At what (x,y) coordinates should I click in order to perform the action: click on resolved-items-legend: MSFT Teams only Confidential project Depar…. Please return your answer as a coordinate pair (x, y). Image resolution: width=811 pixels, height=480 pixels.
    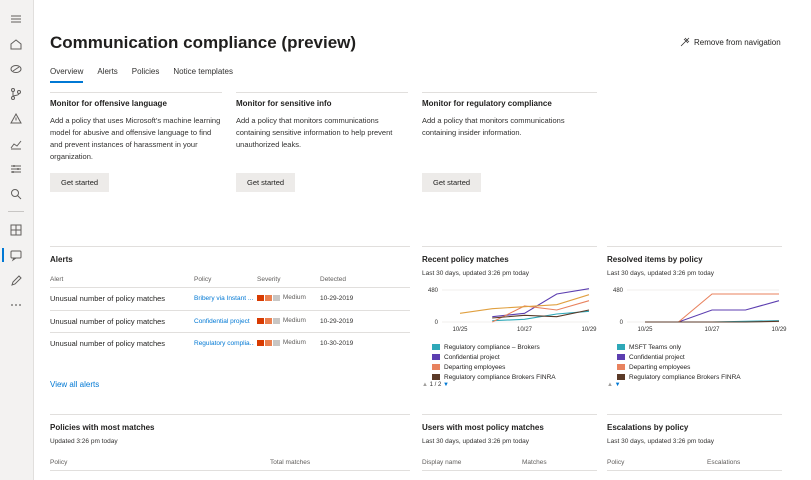
    Looking at the image, I should click on (679, 362).